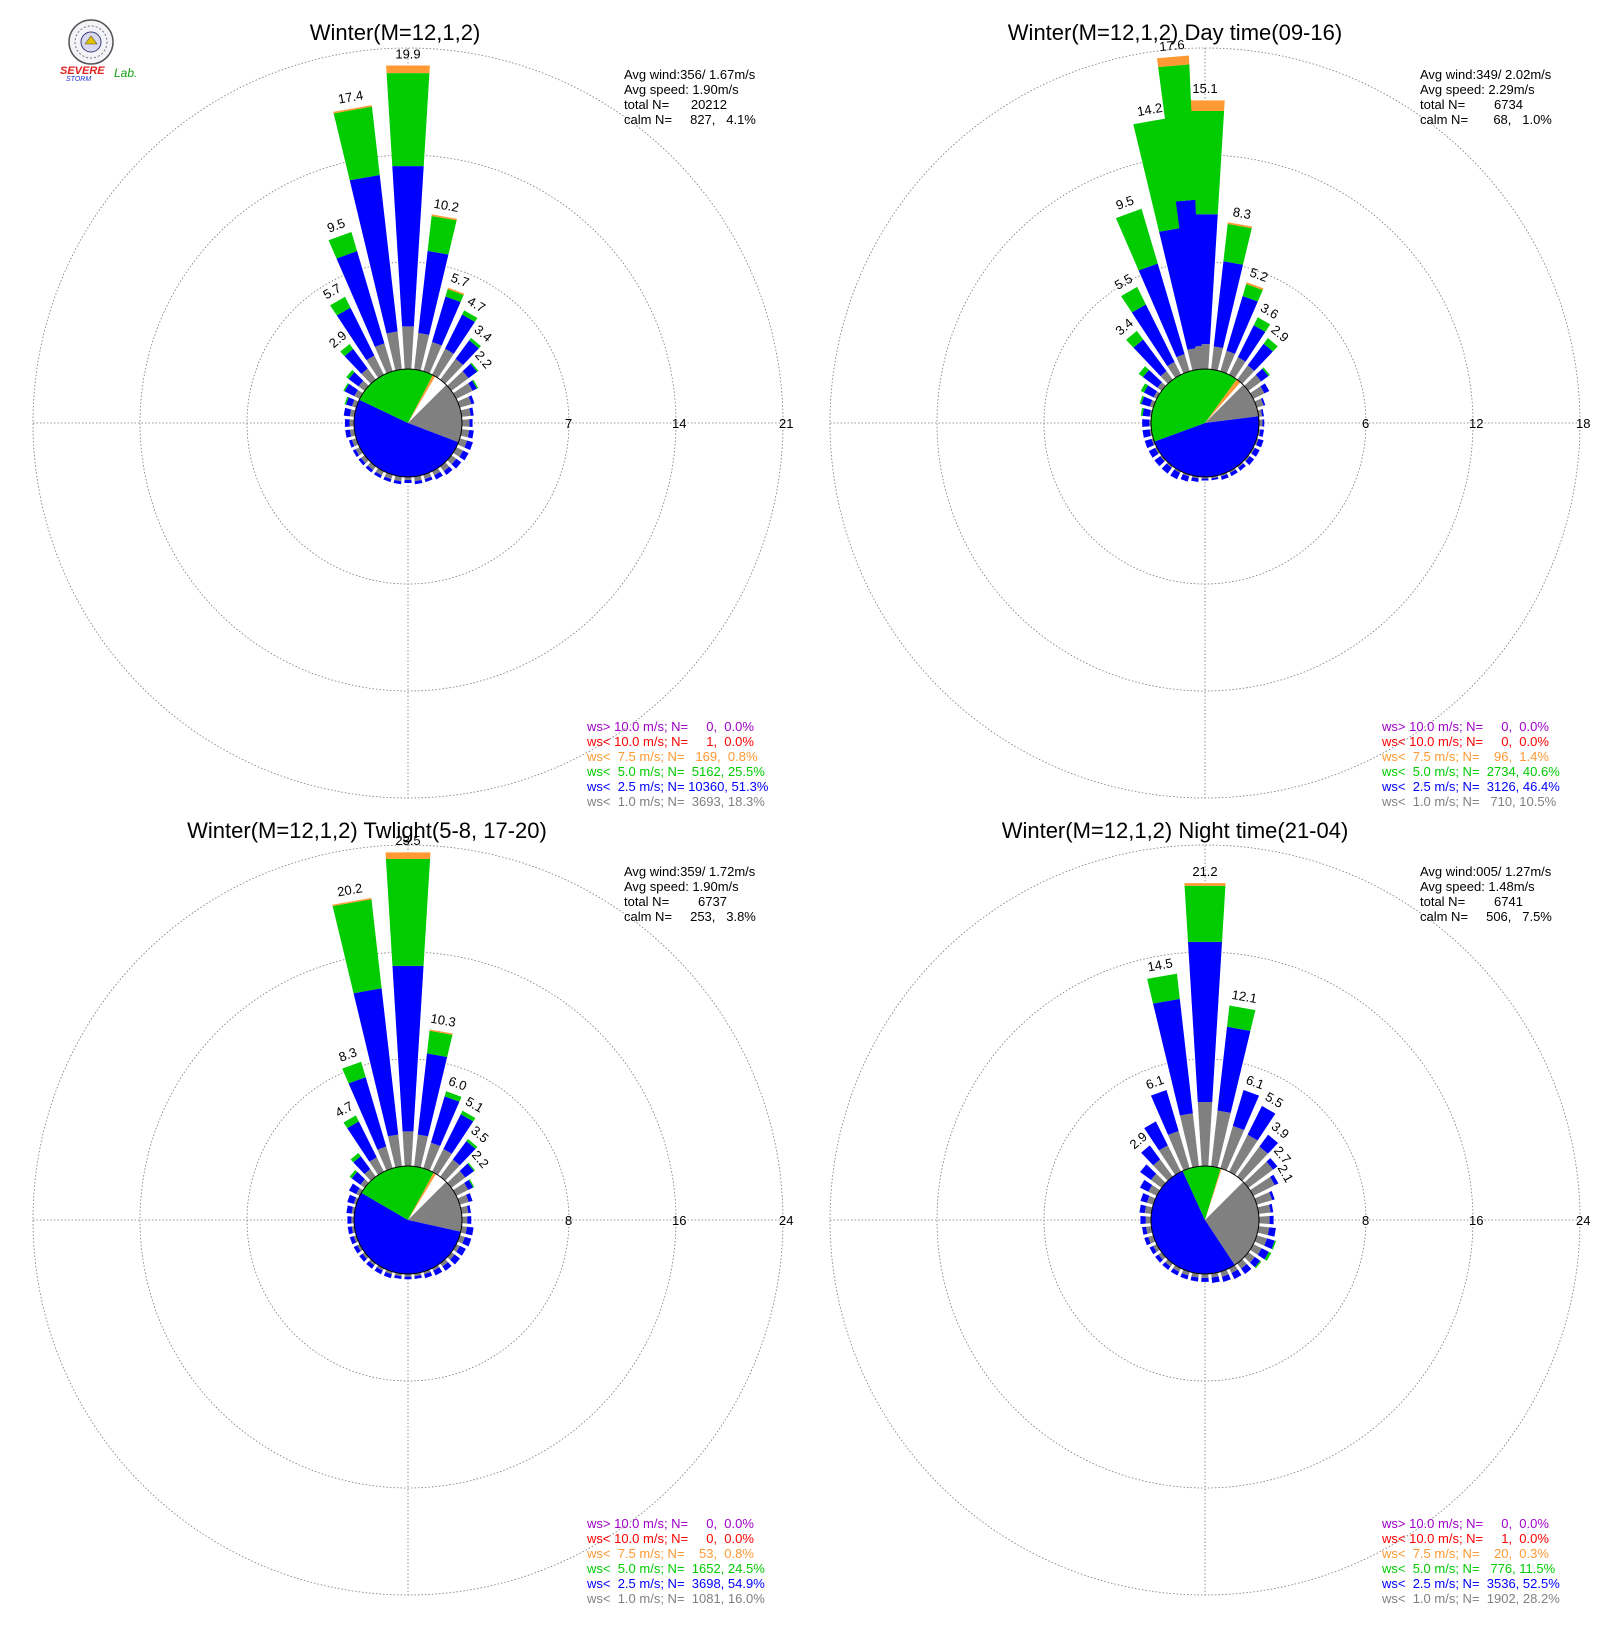 This screenshot has height=1640, width=1620. I want to click on legend-entry: ws< 7.5 m/s; N= 20, 0.3%, so click(1465, 1553).